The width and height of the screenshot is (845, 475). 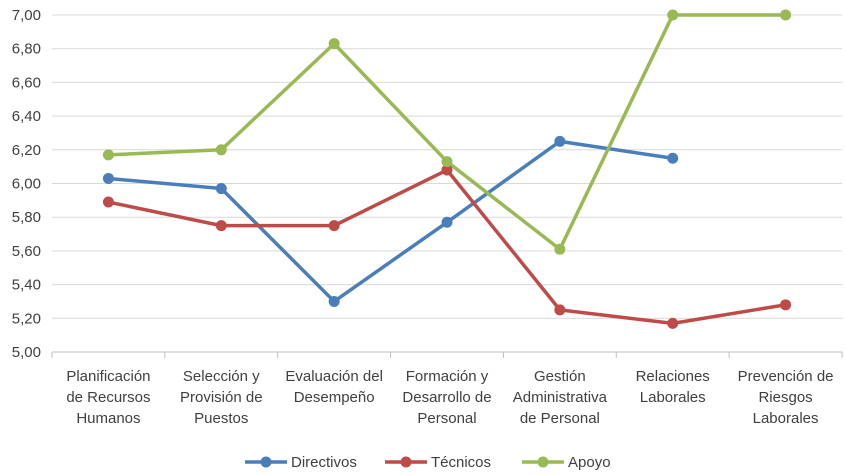 What do you see at coordinates (786, 397) in the screenshot?
I see `x-category-label: Prevención de Riesgos Laborales` at bounding box center [786, 397].